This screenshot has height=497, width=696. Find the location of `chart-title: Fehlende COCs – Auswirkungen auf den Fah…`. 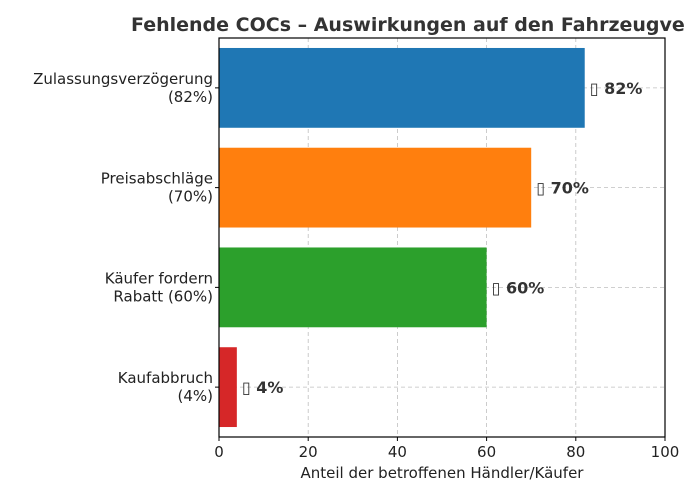

chart-title: Fehlende COCs – Auswirkungen auf den Fah… is located at coordinates (408, 25).